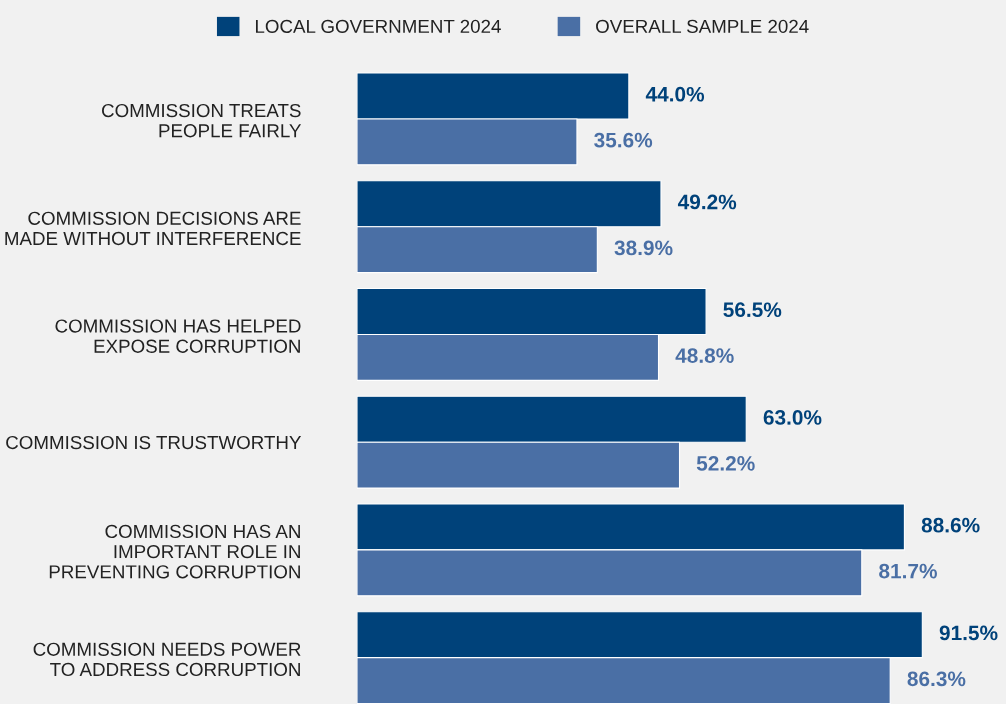  I want to click on data-label: 44.0%, so click(675, 94).